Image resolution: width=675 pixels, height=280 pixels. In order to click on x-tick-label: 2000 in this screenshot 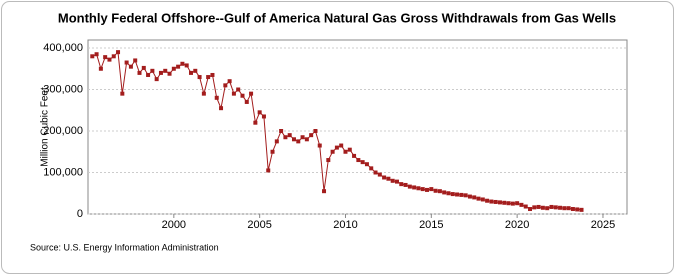, I will do `click(174, 225)`.